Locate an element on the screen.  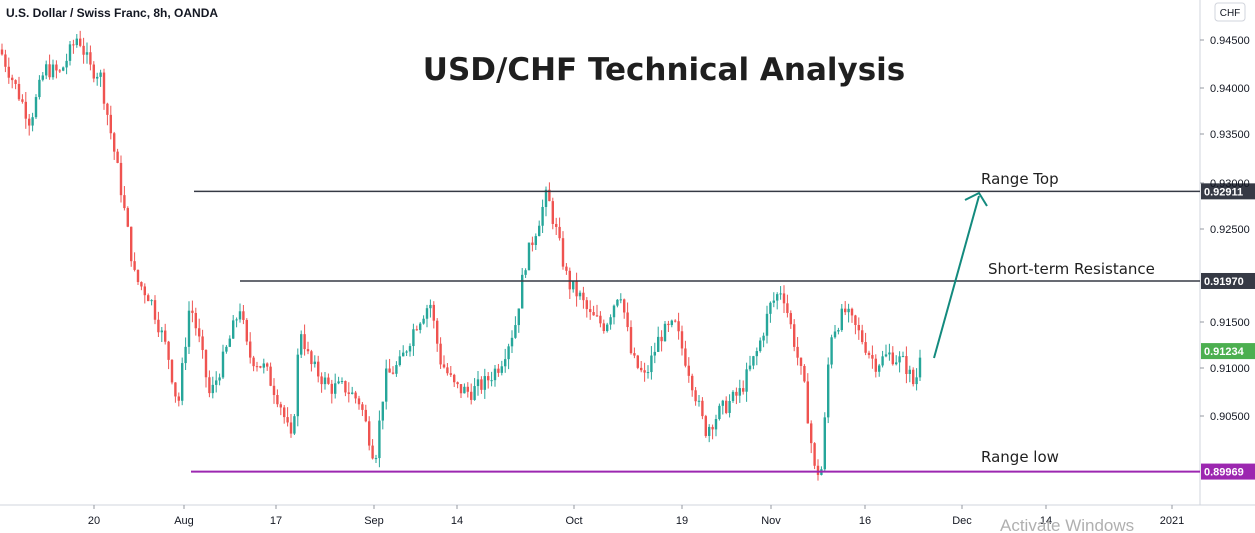
y-tick-label: 0.94500 is located at coordinates (1230, 41).